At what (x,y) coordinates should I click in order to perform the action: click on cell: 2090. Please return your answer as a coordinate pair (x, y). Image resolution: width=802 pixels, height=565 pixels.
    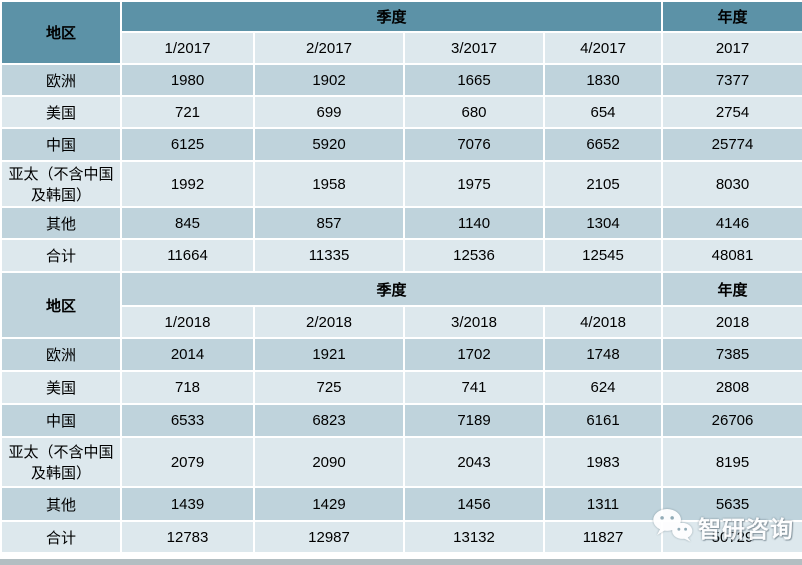
    Looking at the image, I should click on (329, 462).